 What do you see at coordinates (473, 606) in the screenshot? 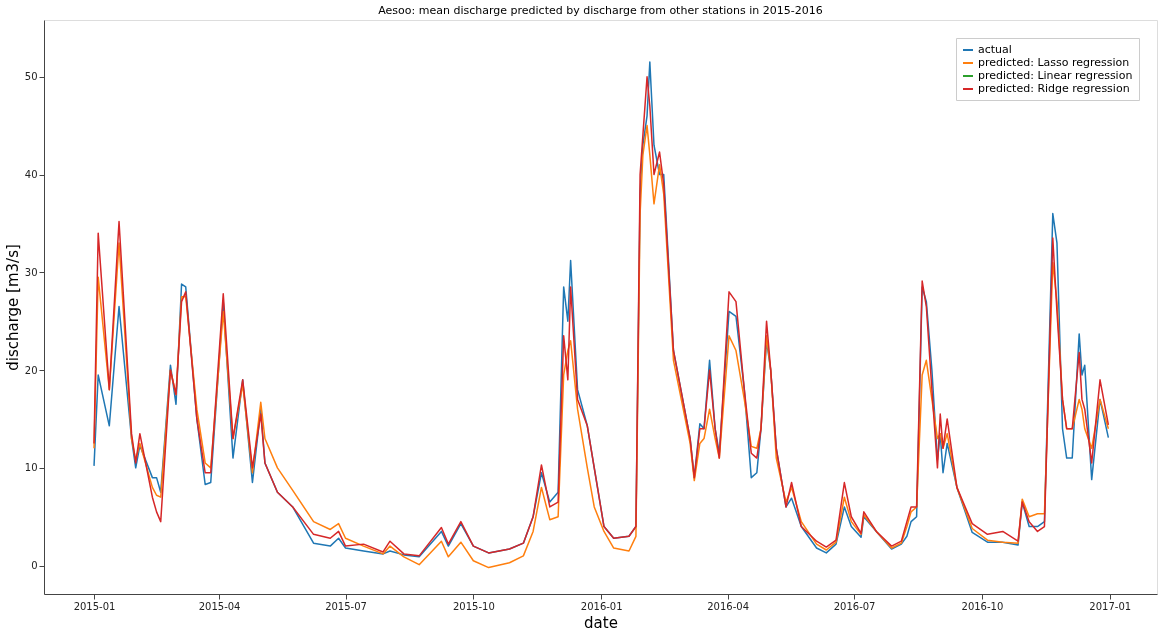
I see `x-tick-label: 2015-10` at bounding box center [473, 606].